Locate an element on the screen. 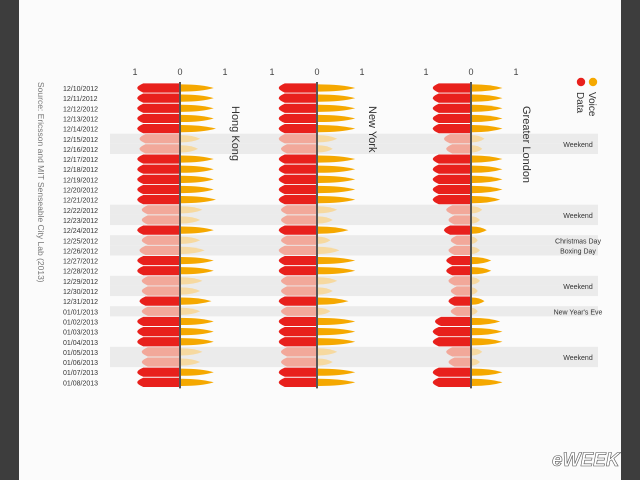  date-label: 12/27/2012 is located at coordinates (80, 262).